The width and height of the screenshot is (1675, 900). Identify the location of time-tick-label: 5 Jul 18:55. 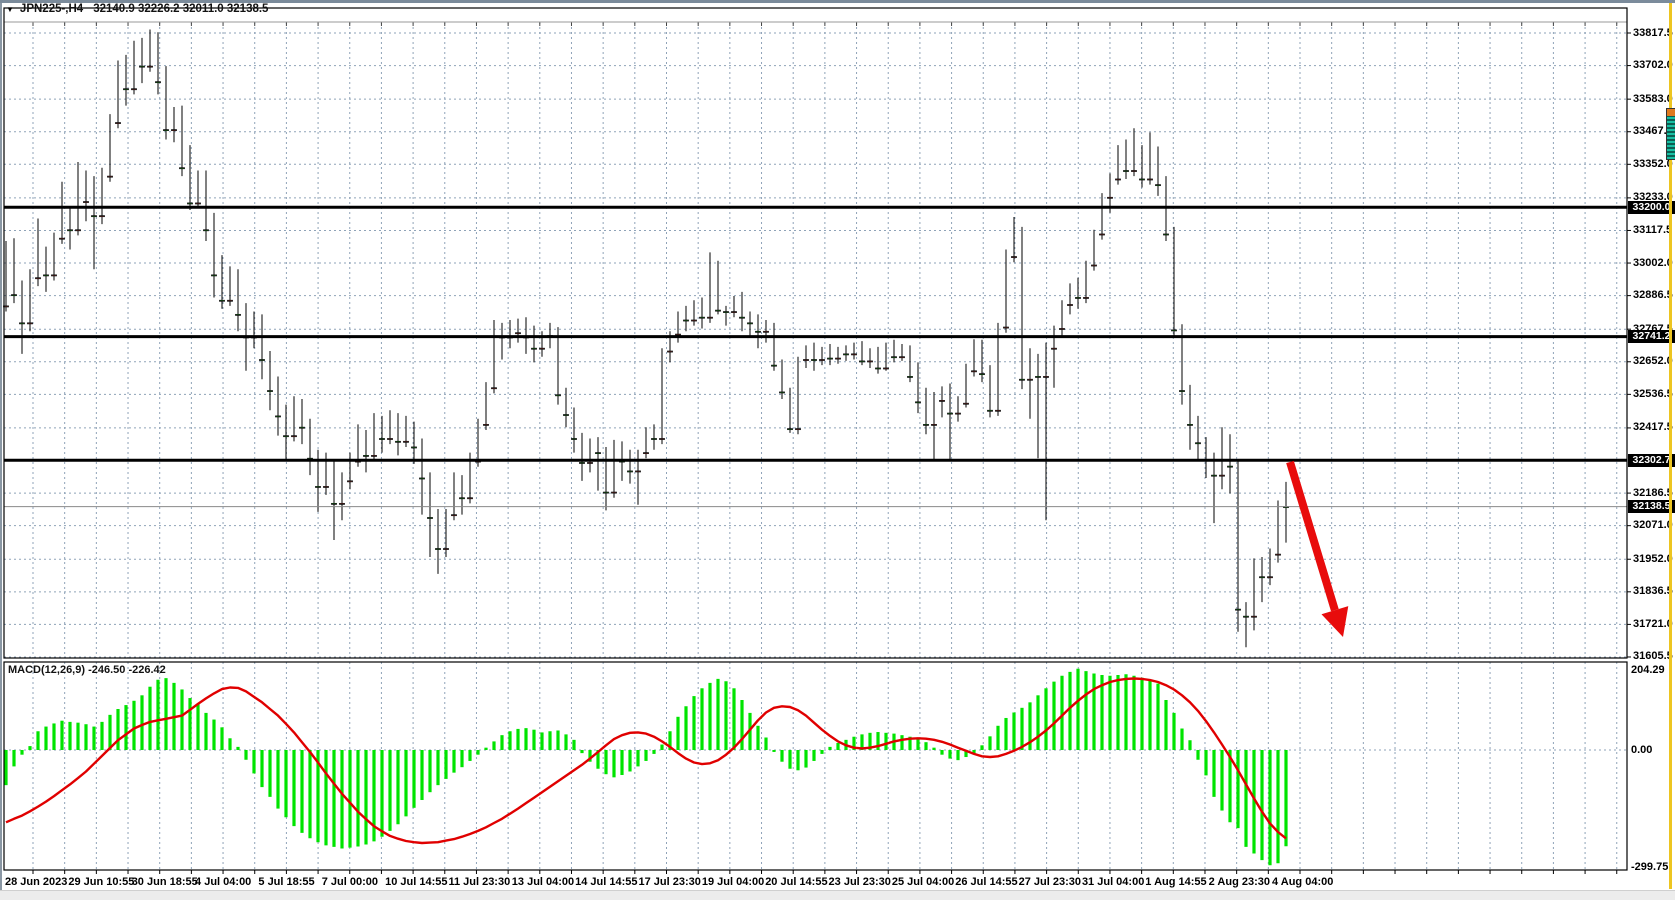
(286, 882).